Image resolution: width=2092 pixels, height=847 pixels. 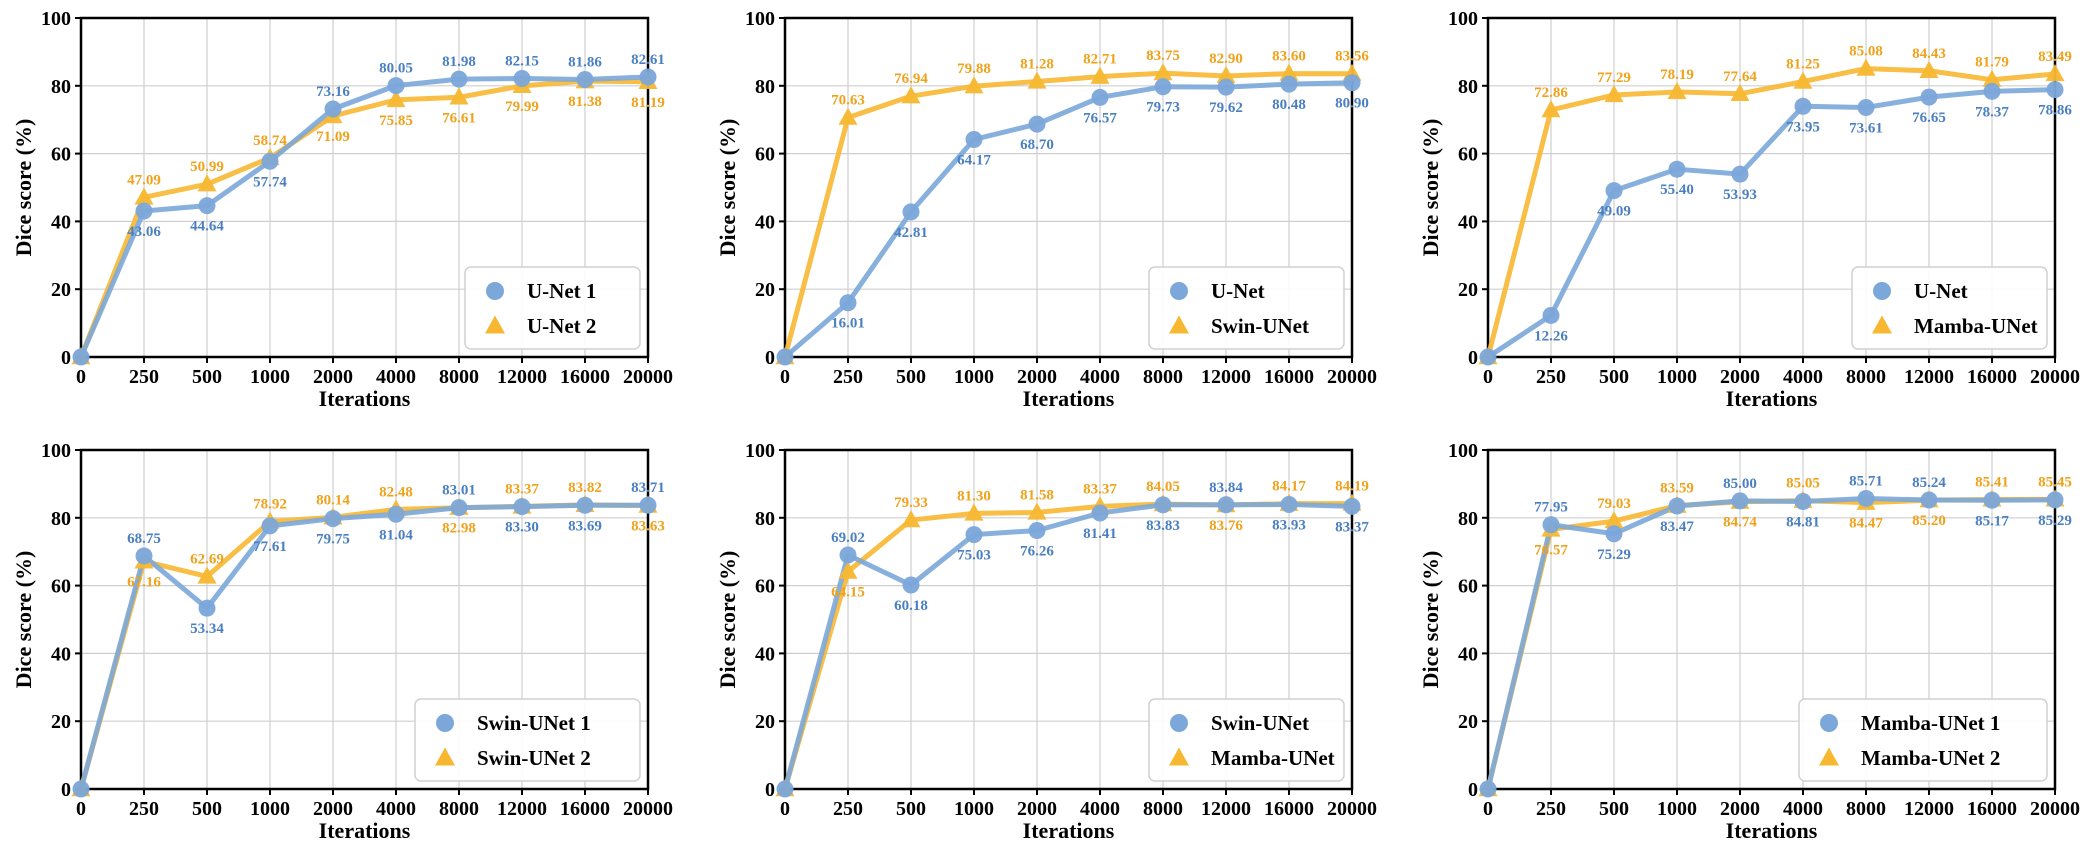 I want to click on data-label: 83.76, so click(x=1226, y=526).